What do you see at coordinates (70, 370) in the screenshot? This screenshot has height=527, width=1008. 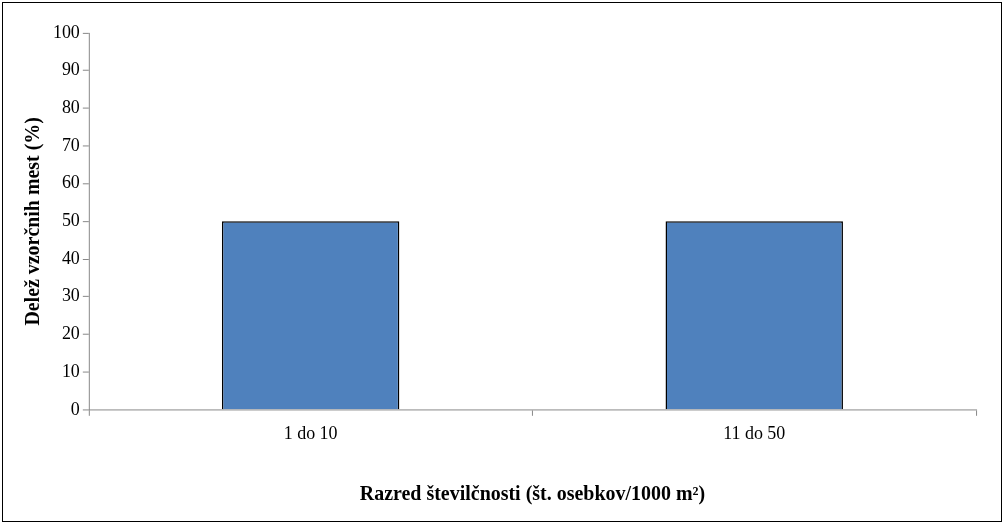 I see `y-tick-label: 10` at bounding box center [70, 370].